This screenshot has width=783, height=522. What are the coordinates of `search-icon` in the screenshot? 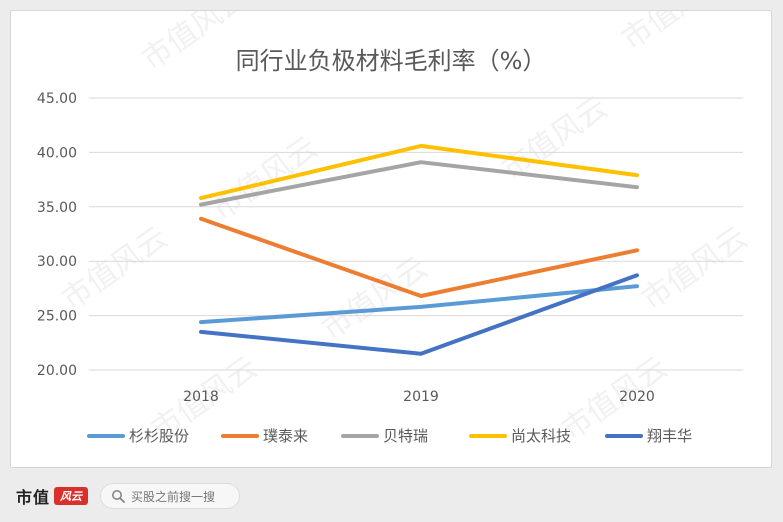 It's located at (118, 496).